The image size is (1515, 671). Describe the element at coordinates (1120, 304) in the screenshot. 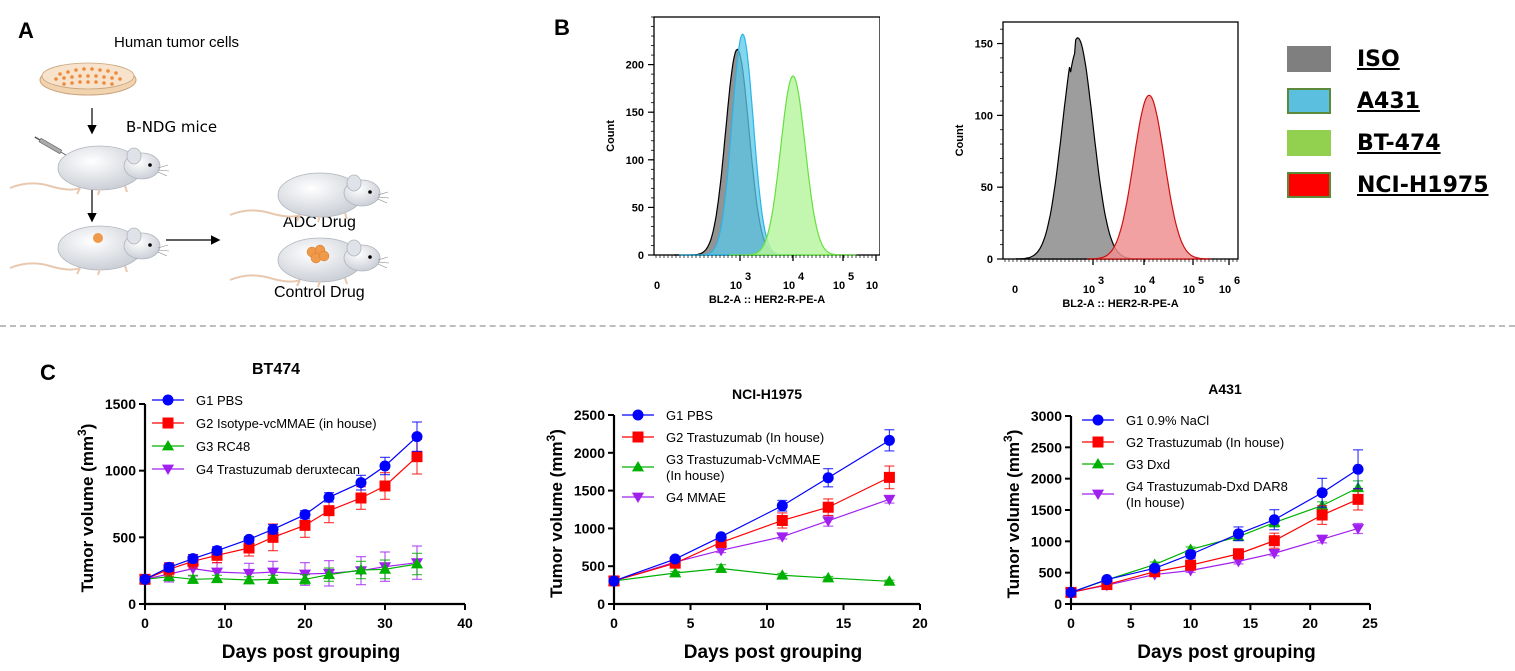

I see `x-axis-label: BL2-A :: HER2-R-PE-A` at that location.